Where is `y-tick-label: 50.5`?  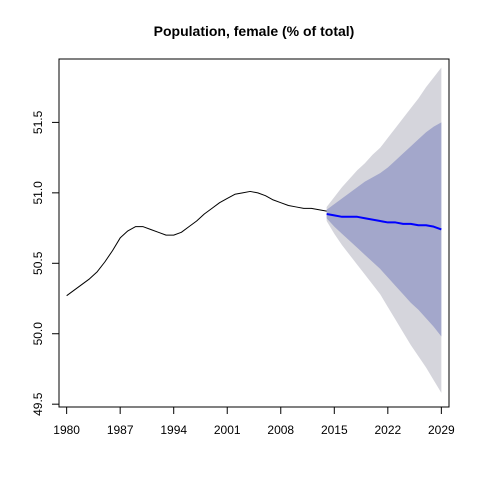
y-tick-label: 50.5 is located at coordinates (38, 263).